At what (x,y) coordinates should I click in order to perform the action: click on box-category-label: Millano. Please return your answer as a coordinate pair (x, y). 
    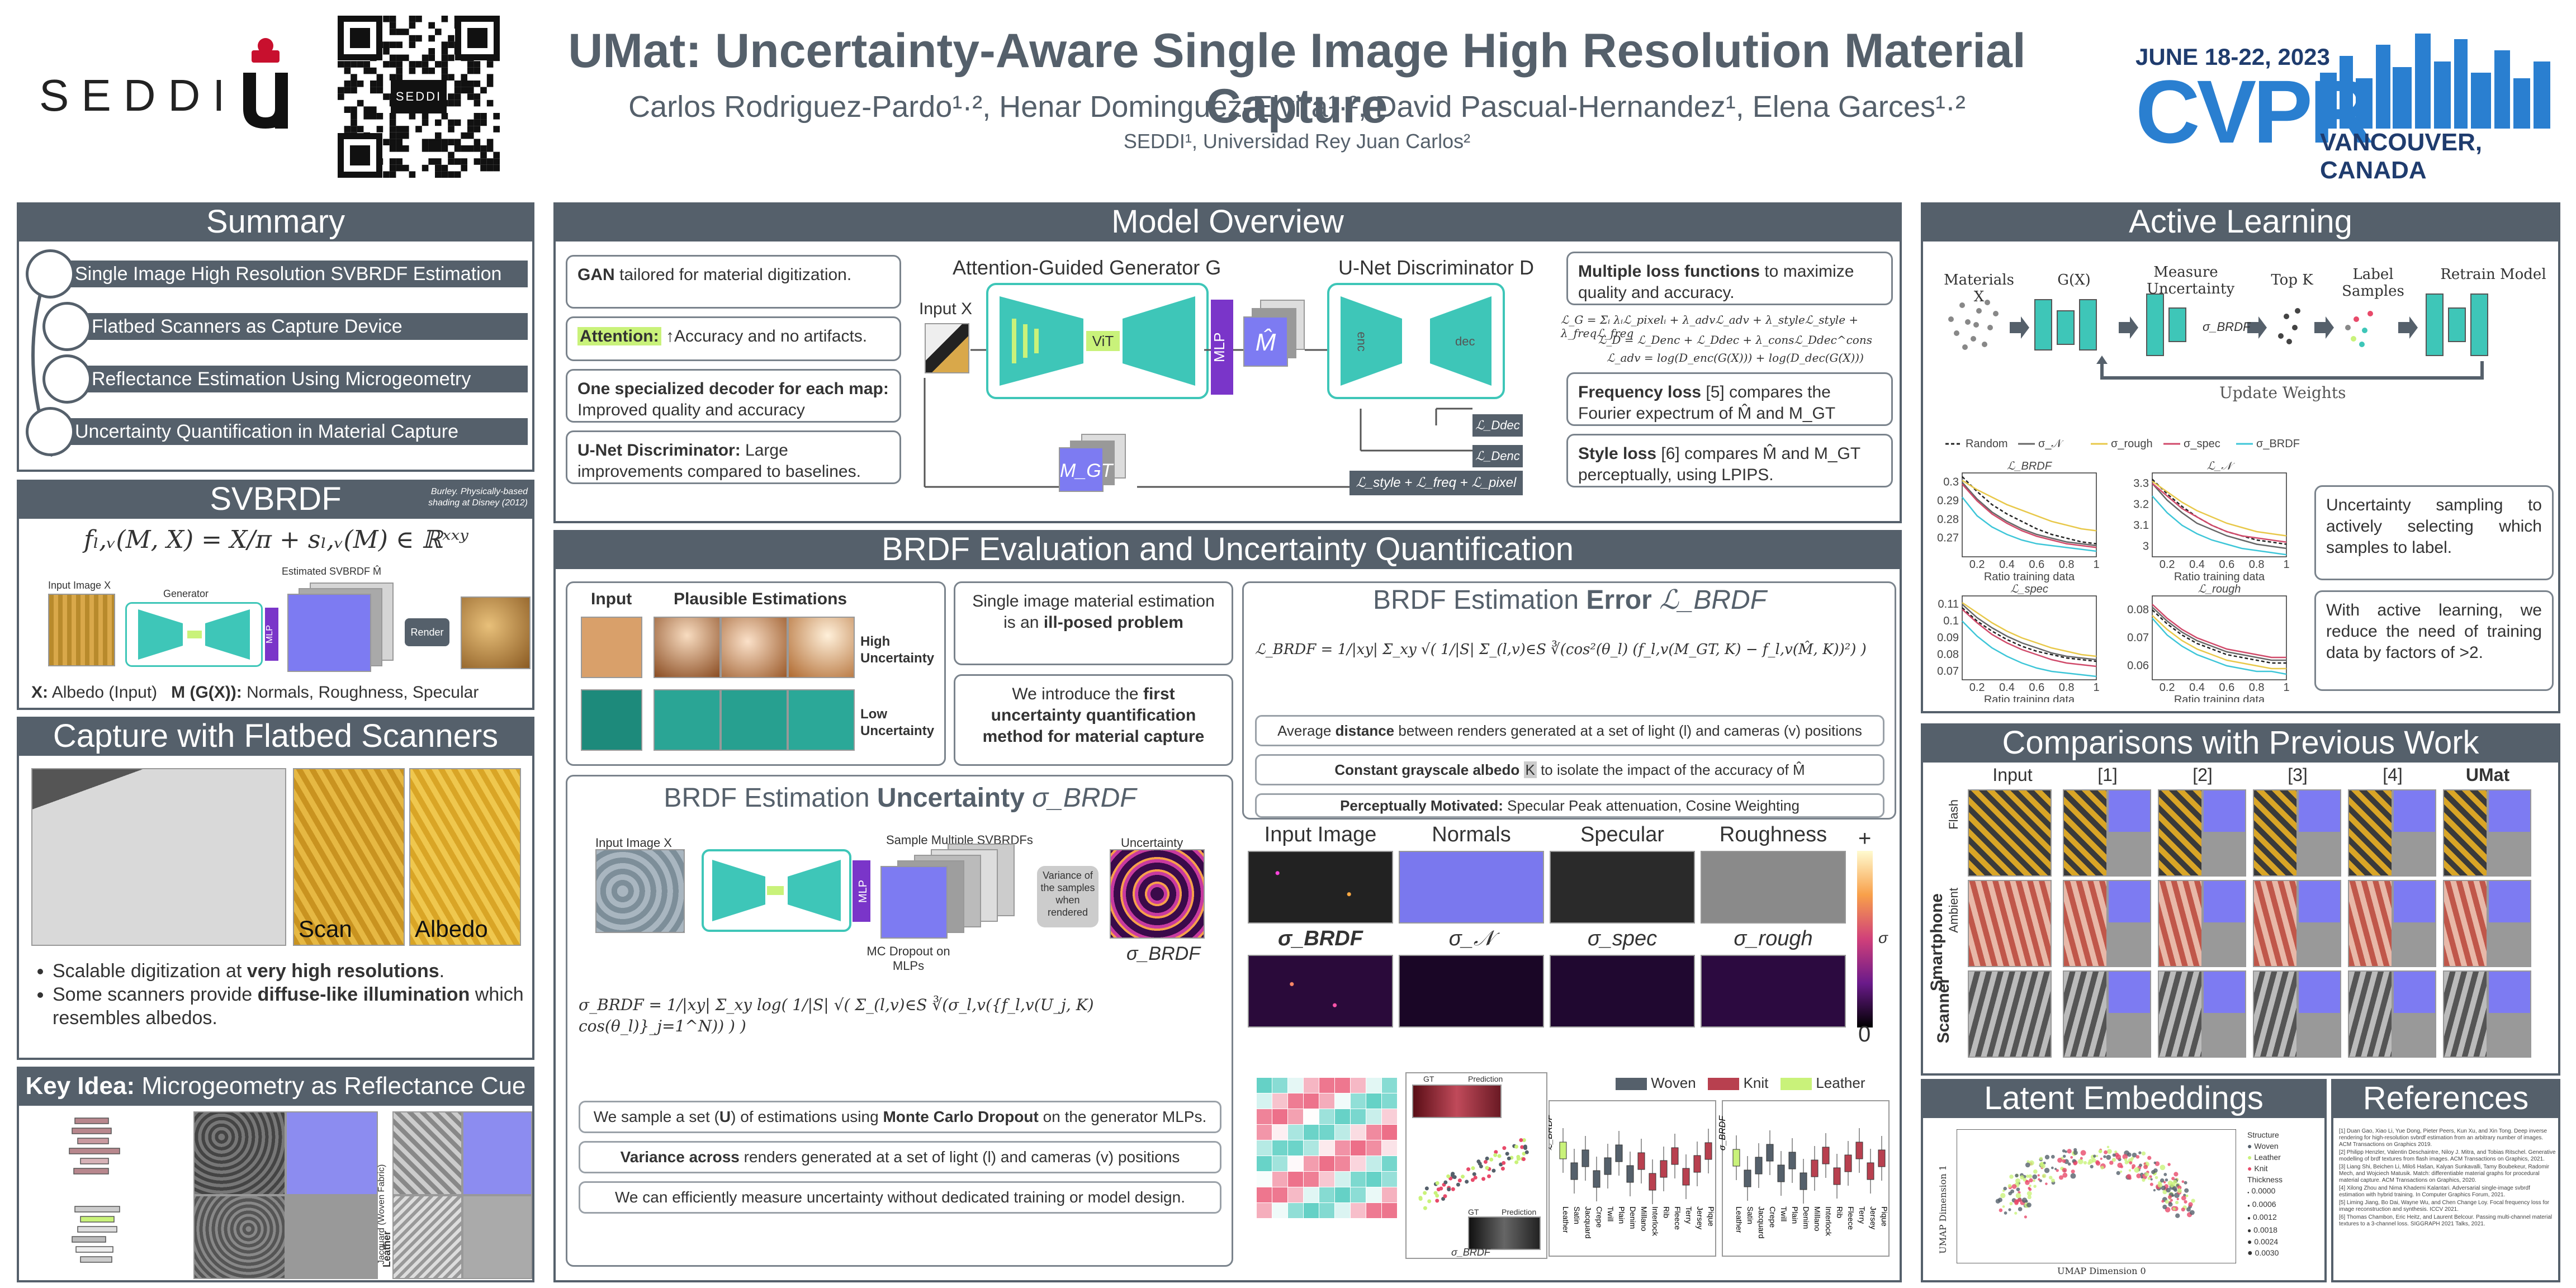
    Looking at the image, I should click on (1817, 1219).